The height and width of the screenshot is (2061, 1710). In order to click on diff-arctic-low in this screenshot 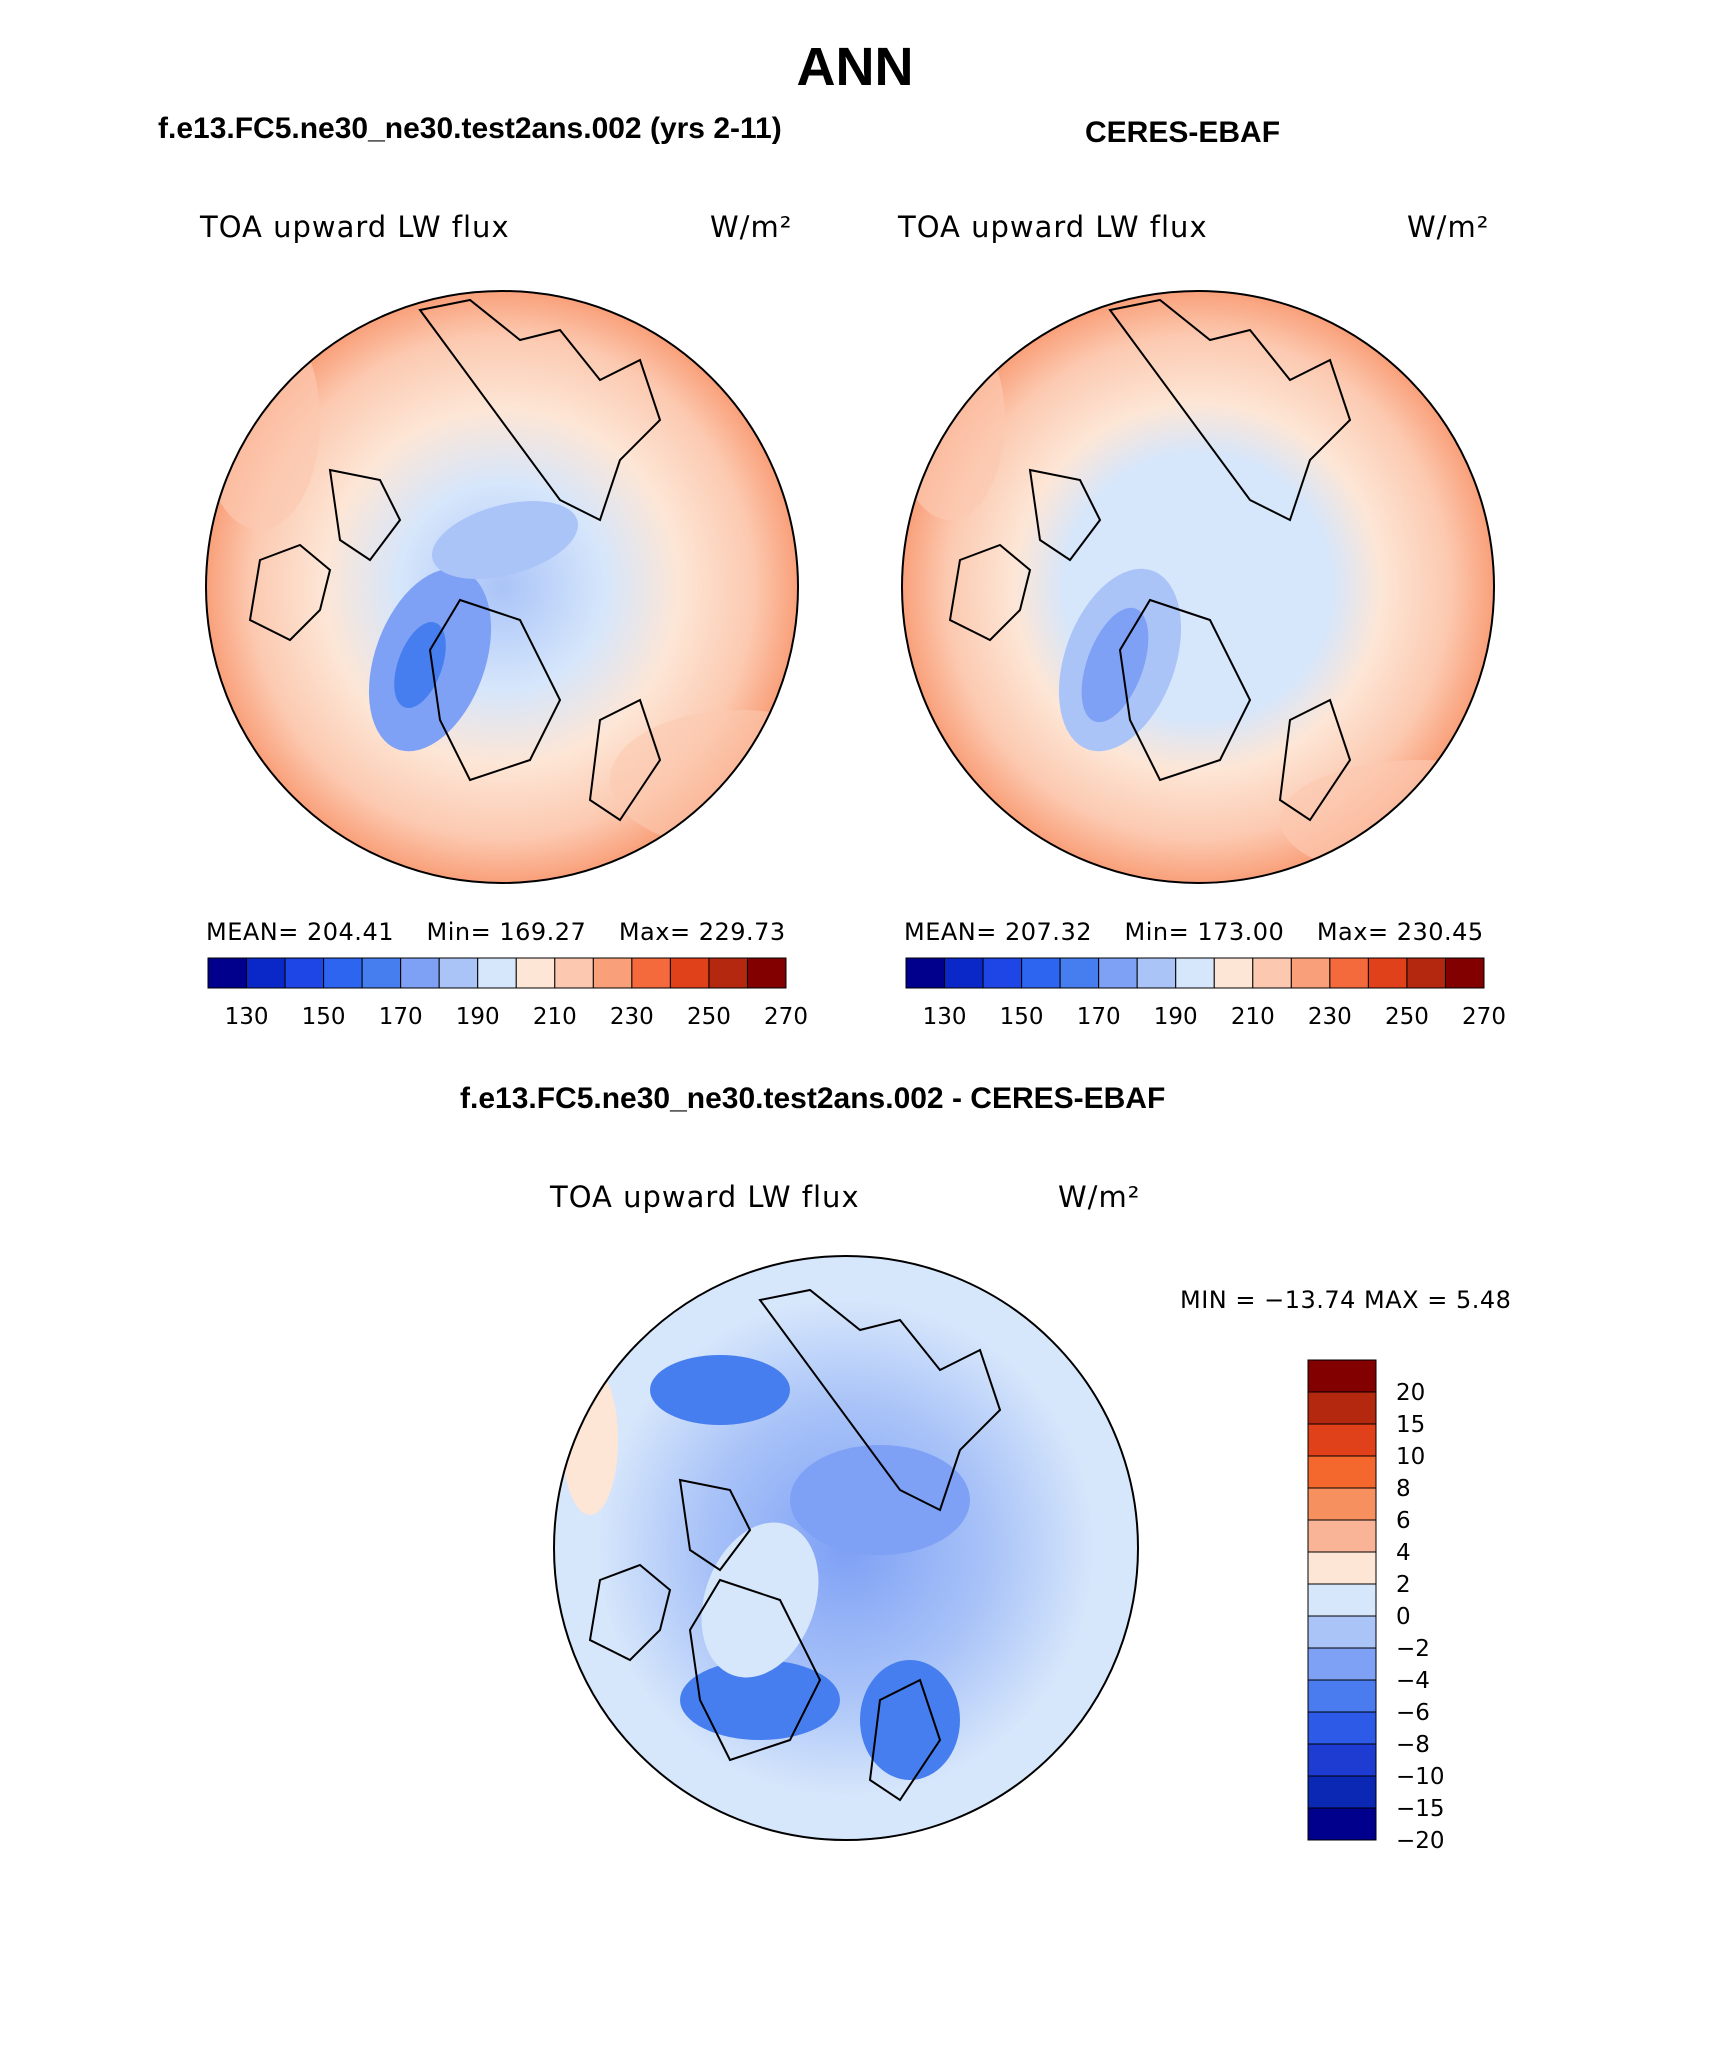, I will do `click(880, 1500)`.